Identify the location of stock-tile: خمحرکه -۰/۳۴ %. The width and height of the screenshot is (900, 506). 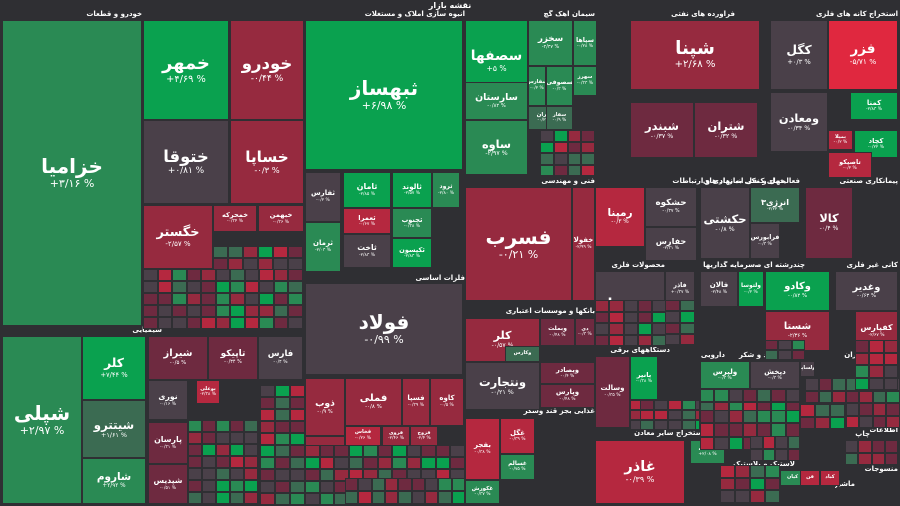
(235, 218).